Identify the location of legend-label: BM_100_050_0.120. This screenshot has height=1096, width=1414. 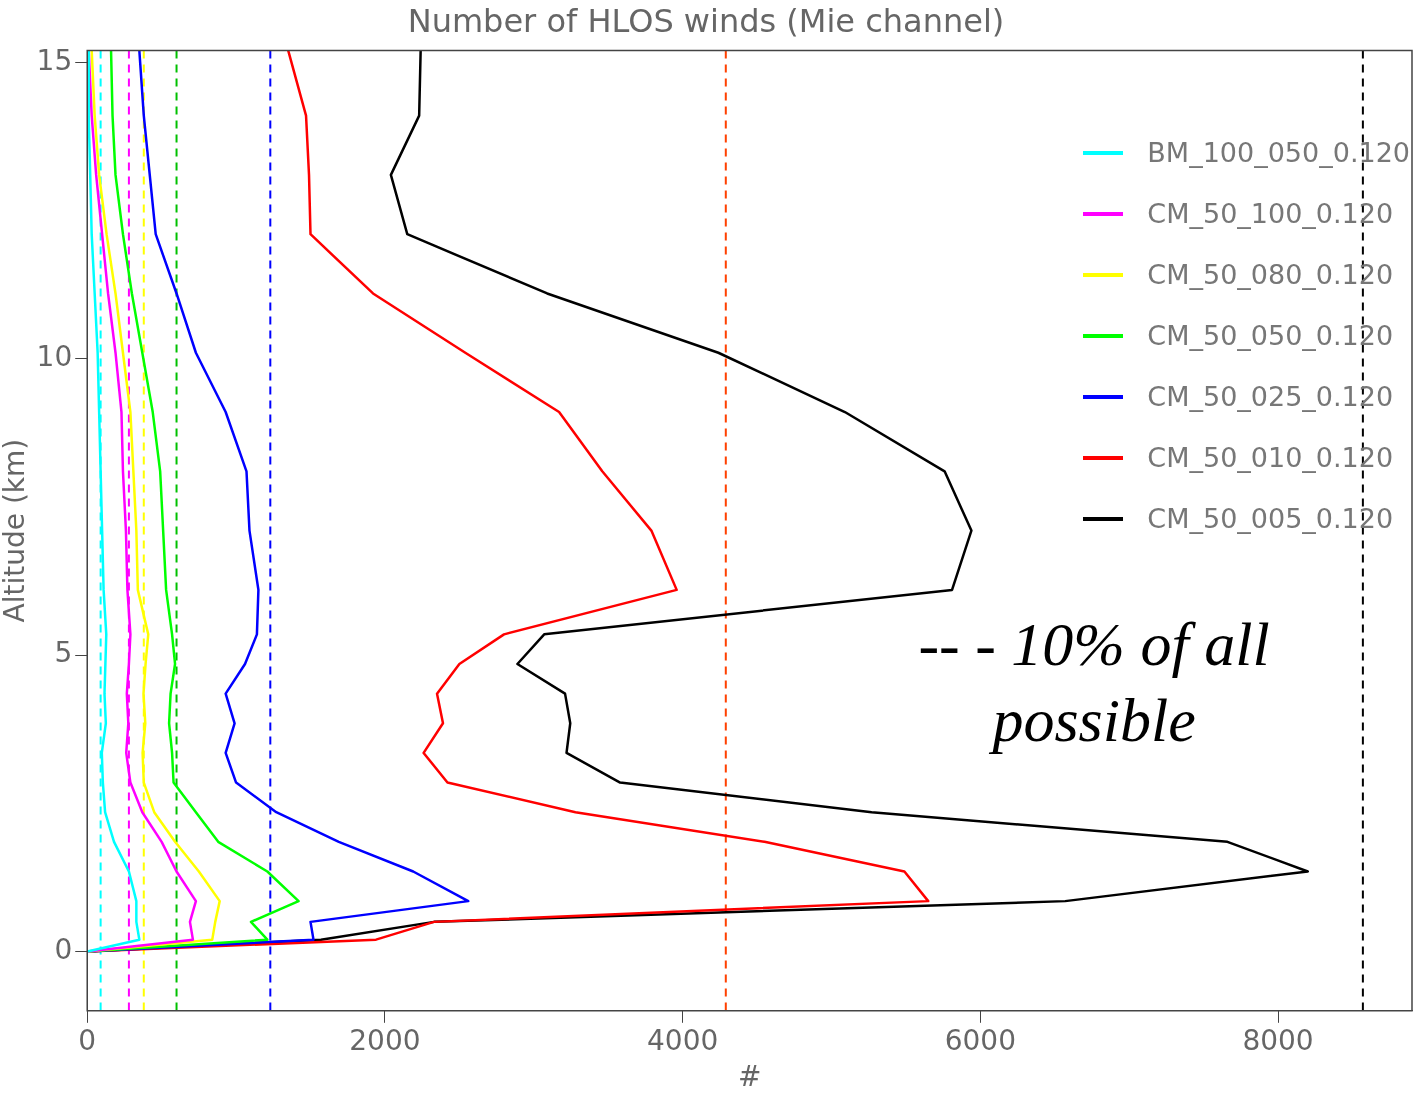
(1278, 152).